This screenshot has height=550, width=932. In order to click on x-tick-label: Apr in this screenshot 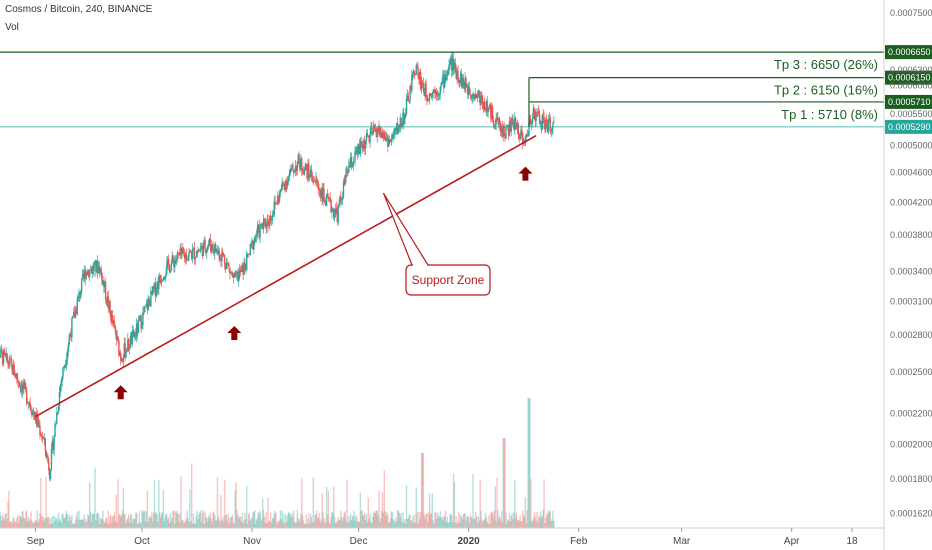, I will do `click(792, 541)`.